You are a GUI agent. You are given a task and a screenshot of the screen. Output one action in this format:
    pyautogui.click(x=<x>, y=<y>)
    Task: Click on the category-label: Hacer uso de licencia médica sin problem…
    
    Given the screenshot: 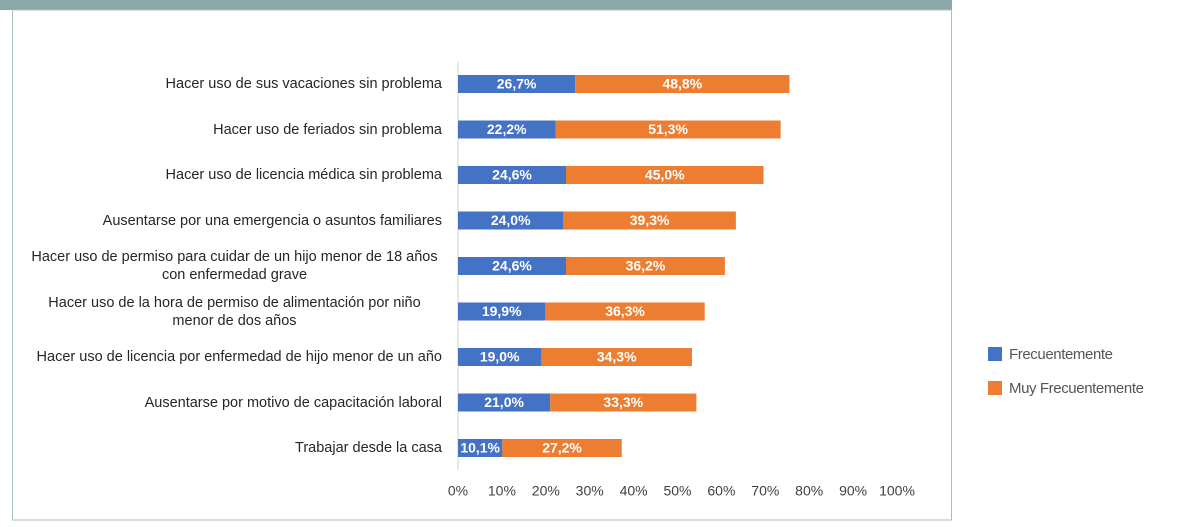 What is the action you would take?
    pyautogui.click(x=303, y=175)
    